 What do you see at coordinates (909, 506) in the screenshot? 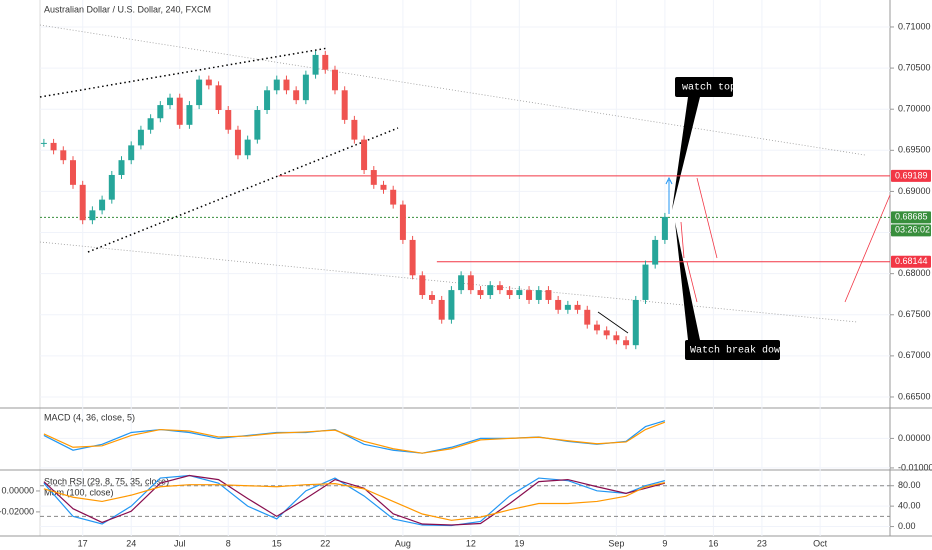
I see `y-tick-label: 40.00` at bounding box center [909, 506].